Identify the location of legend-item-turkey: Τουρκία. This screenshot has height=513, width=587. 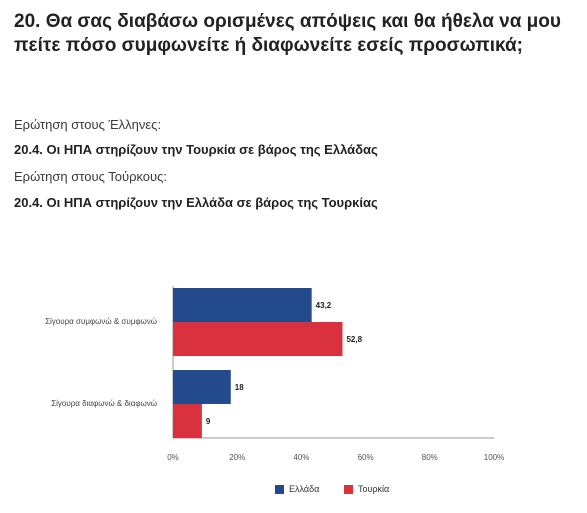
(366, 489).